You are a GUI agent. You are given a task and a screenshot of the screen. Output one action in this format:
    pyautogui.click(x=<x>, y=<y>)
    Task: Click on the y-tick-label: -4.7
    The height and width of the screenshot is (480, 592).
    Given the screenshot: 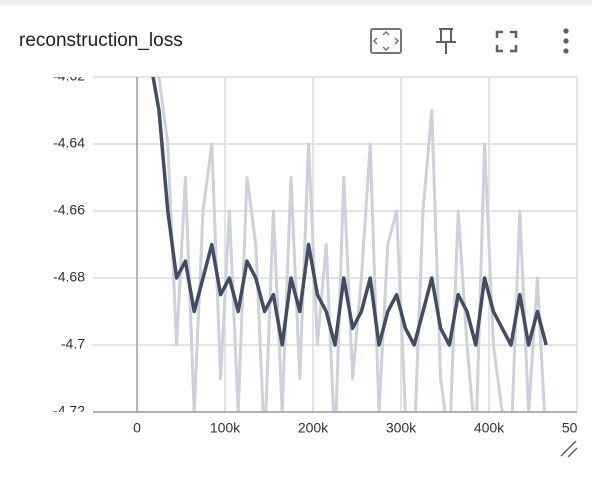 What is the action you would take?
    pyautogui.click(x=73, y=344)
    